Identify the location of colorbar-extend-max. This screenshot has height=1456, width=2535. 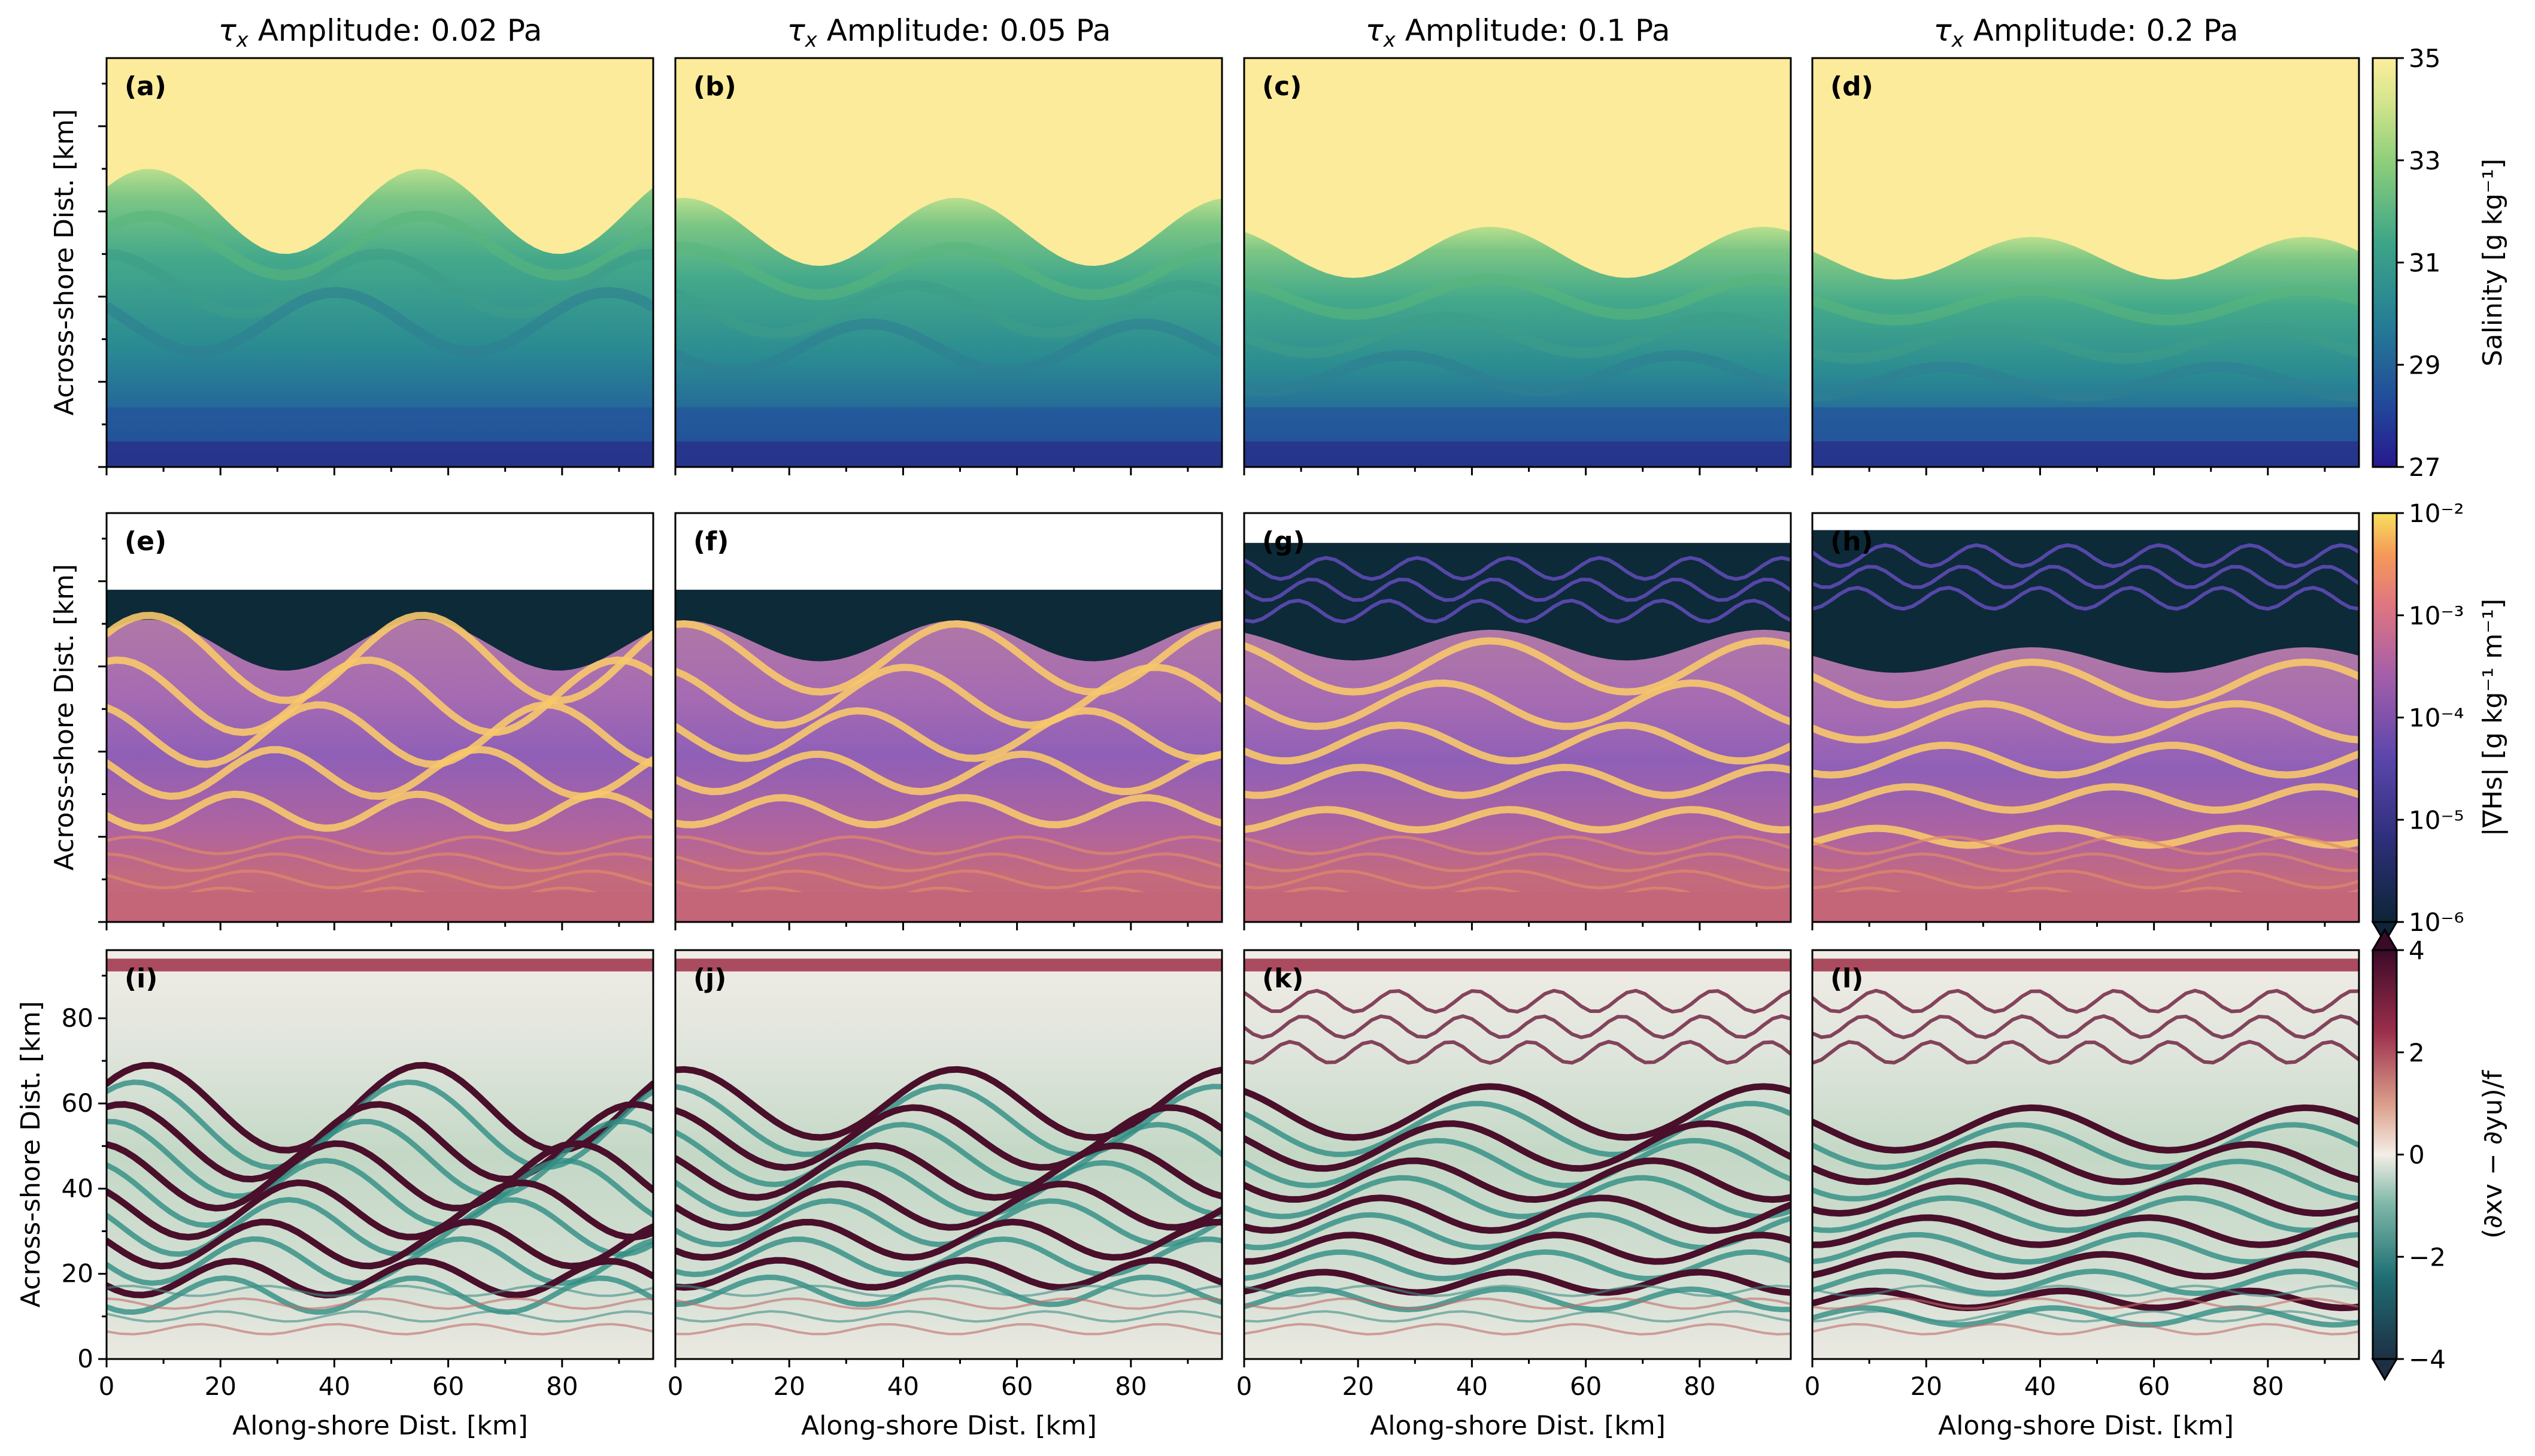
(2384, 940).